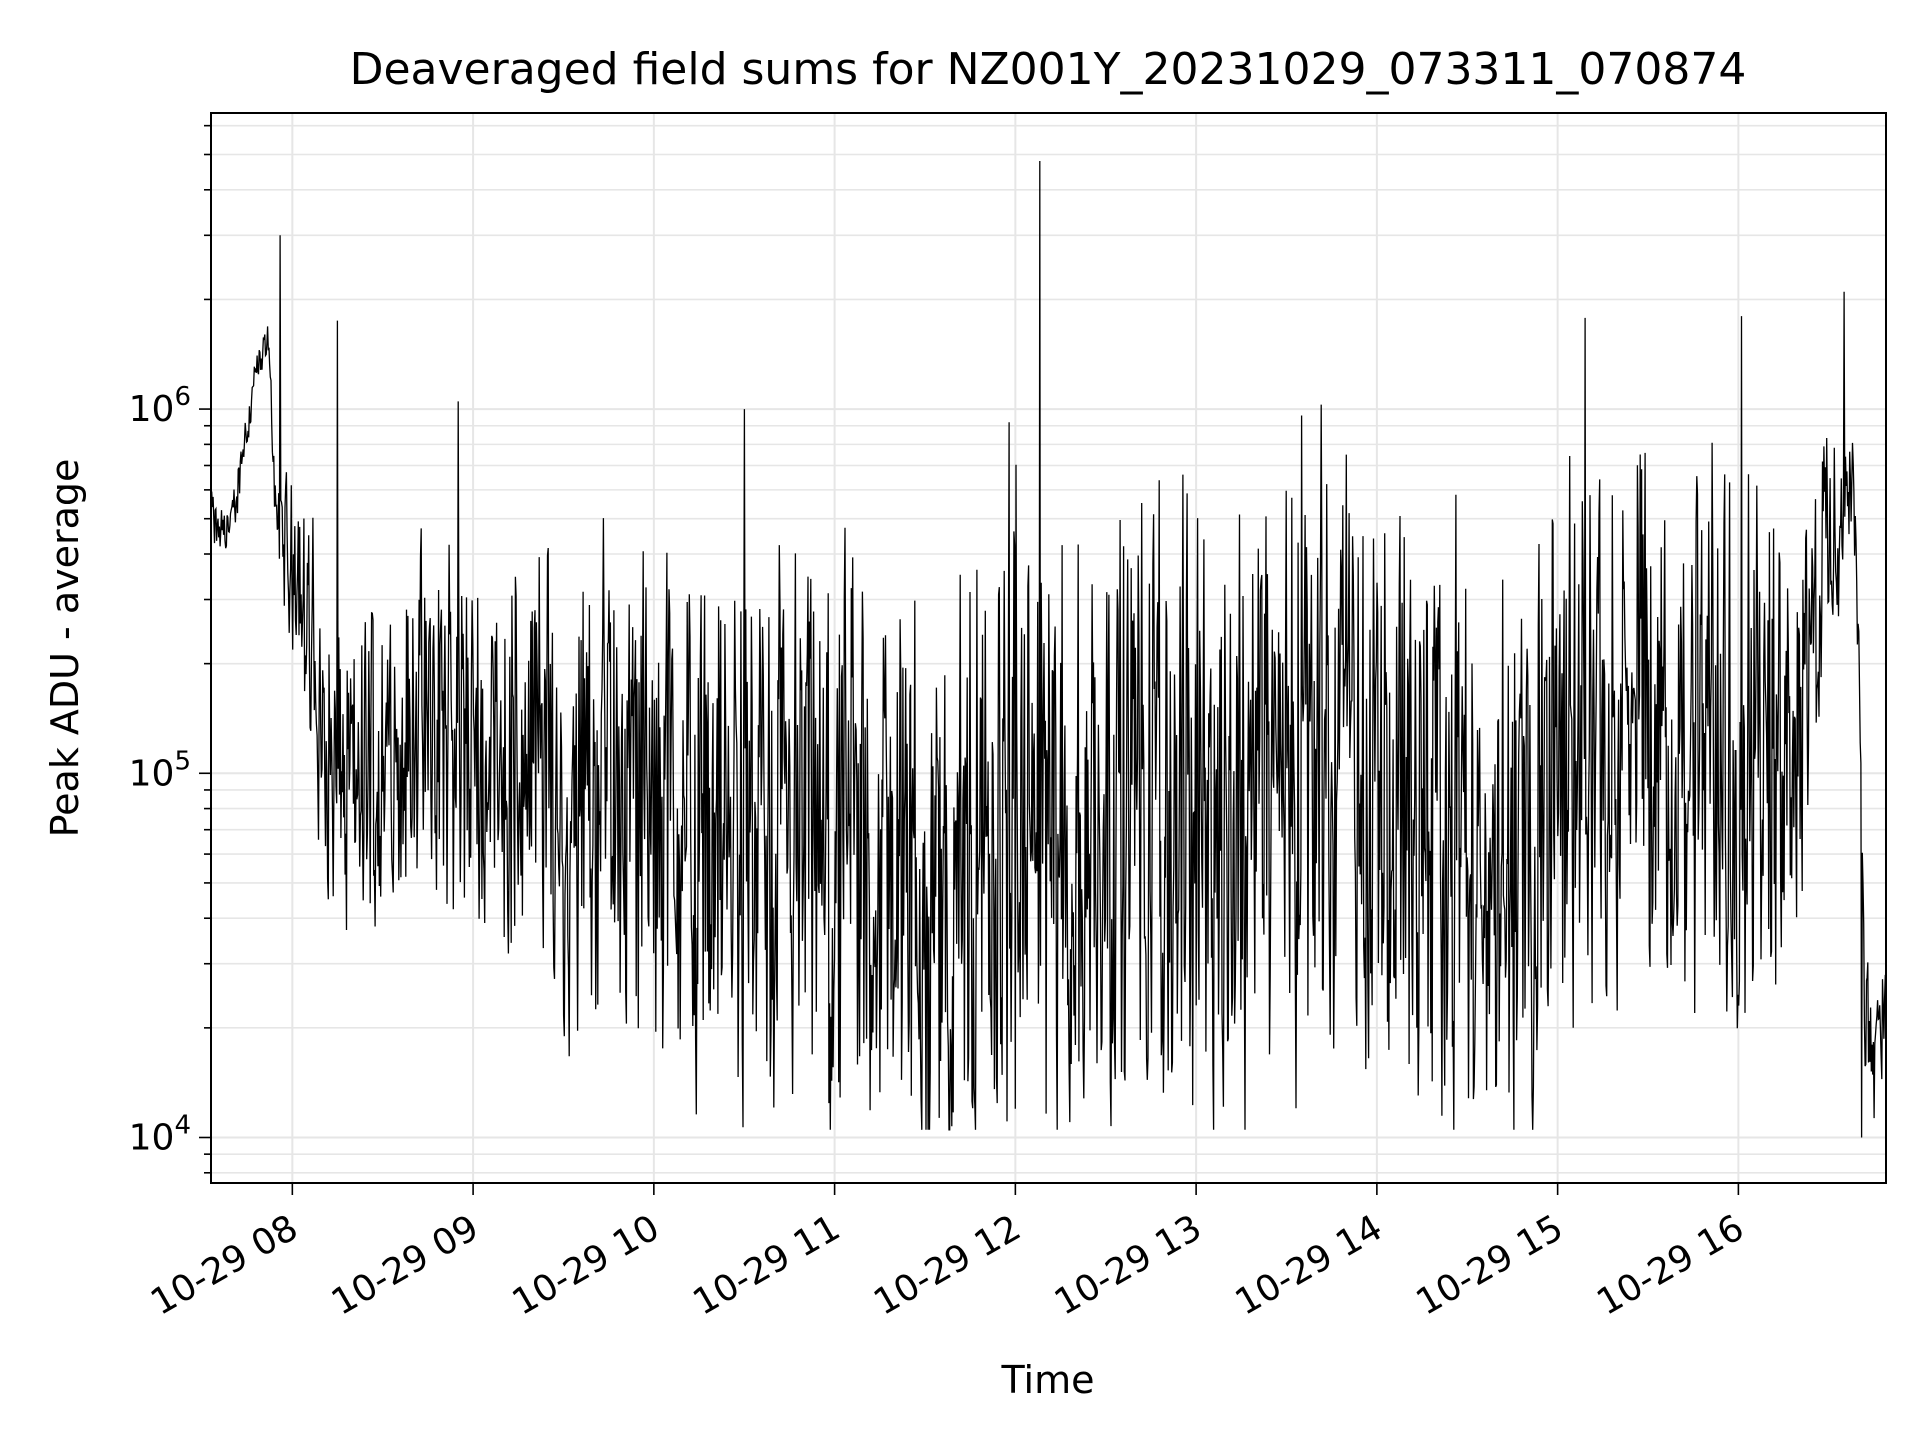 This screenshot has width=1920, height=1440. Describe the element at coordinates (586, 1265) in the screenshot. I see `x-tick-label: 10-29 10` at that location.